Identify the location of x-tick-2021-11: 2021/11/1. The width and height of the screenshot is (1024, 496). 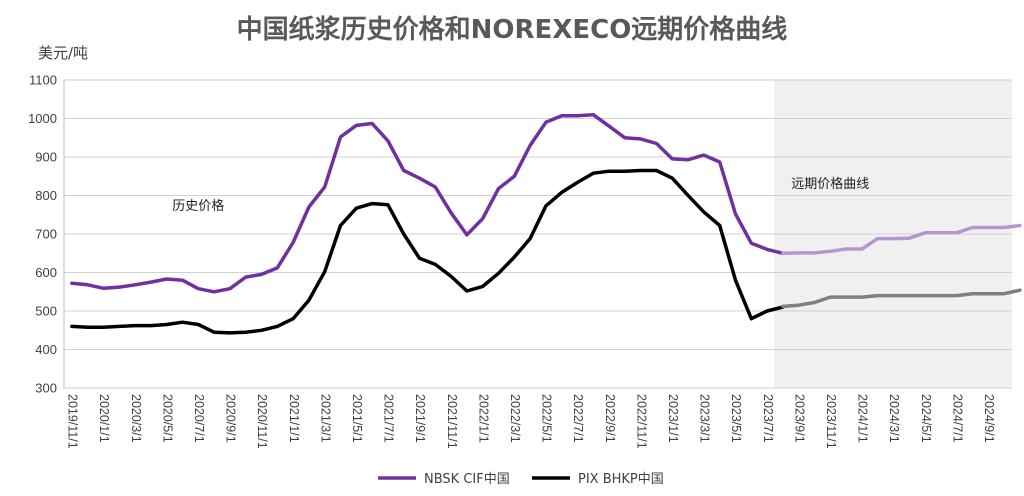
(452, 421).